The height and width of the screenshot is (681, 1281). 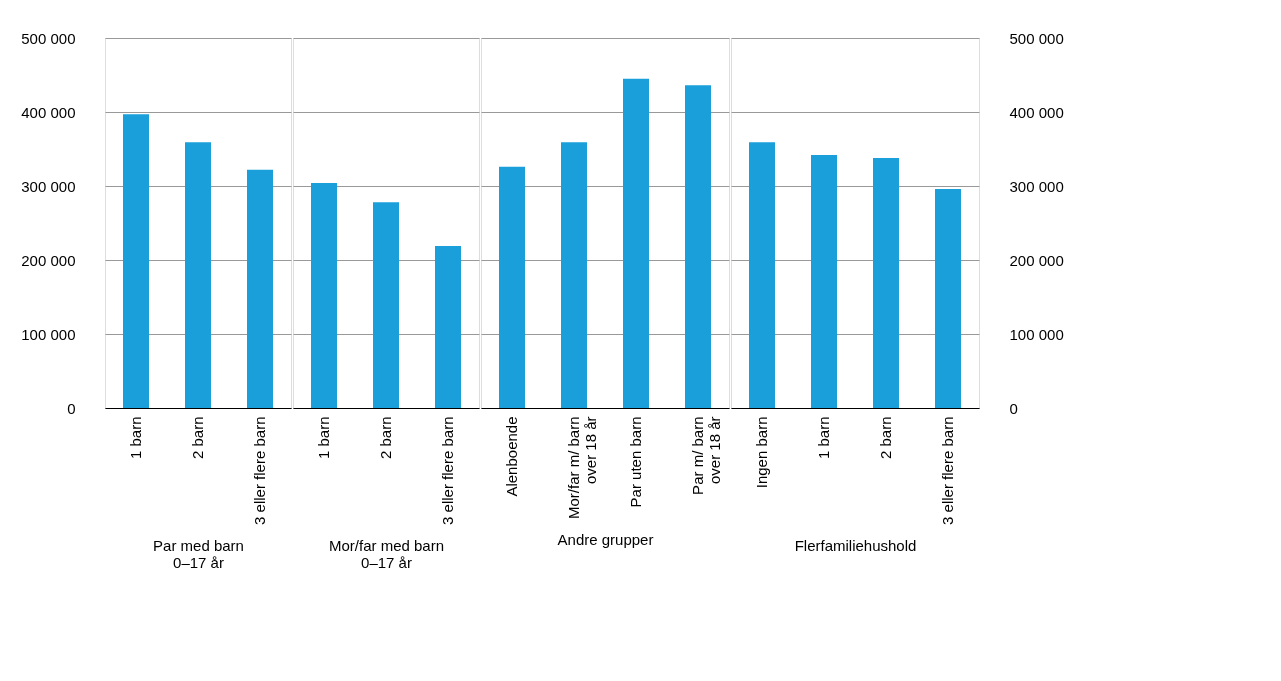 I want to click on x-tick-label: Mor/far m/ barn over 18 år, so click(x=582, y=468).